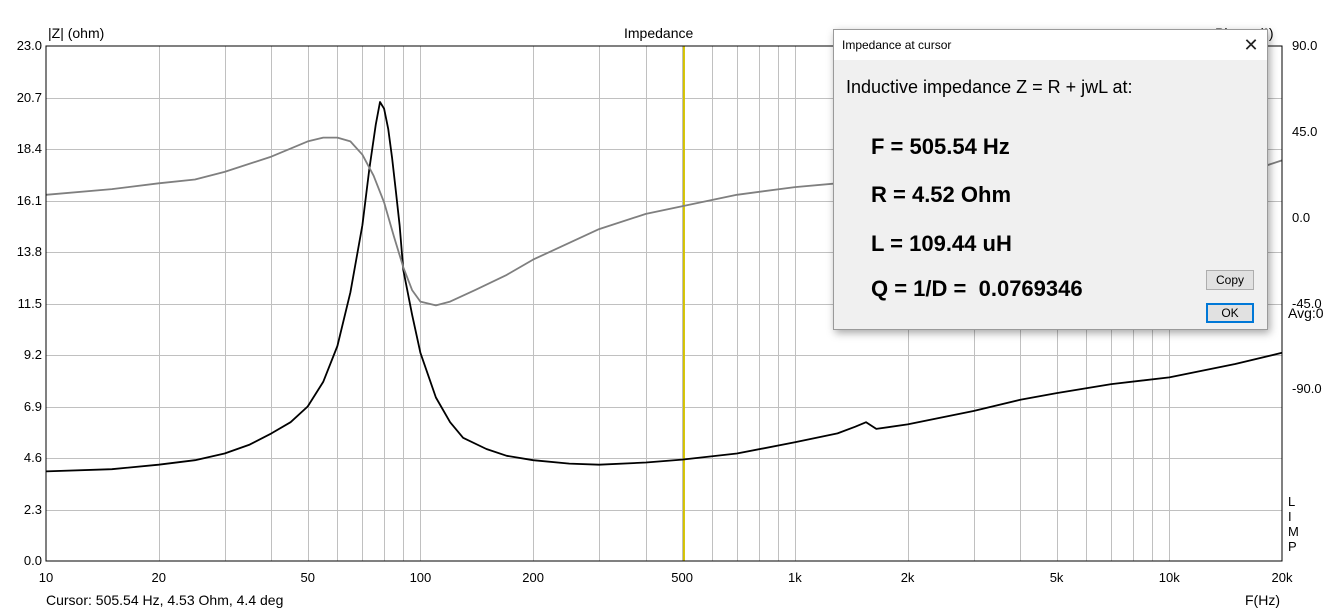 This screenshot has height=613, width=1334. Describe the element at coordinates (1251, 45) in the screenshot. I see `close-icon: ✕` at that location.